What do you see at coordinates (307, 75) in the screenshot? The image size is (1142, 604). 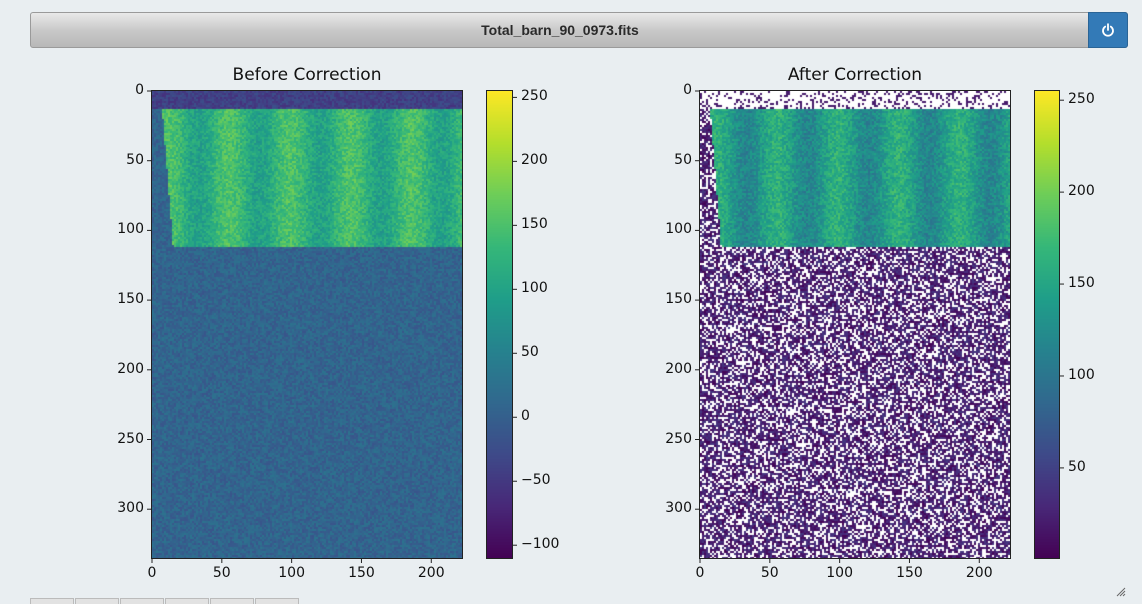 I see `plot-title: Before Correction` at bounding box center [307, 75].